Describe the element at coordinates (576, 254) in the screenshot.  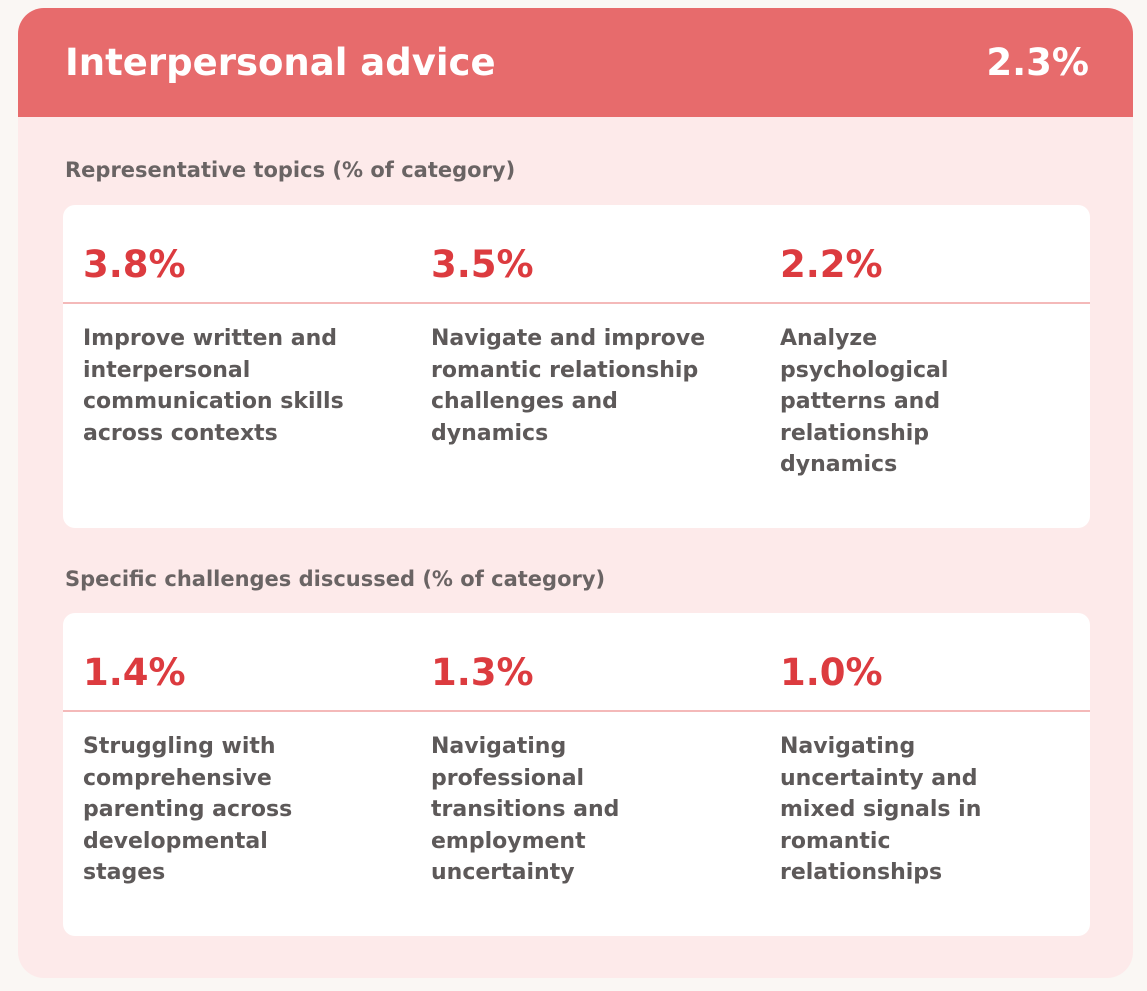
I see `topics-percent-row: 3.8% 3.5% 2.2%` at that location.